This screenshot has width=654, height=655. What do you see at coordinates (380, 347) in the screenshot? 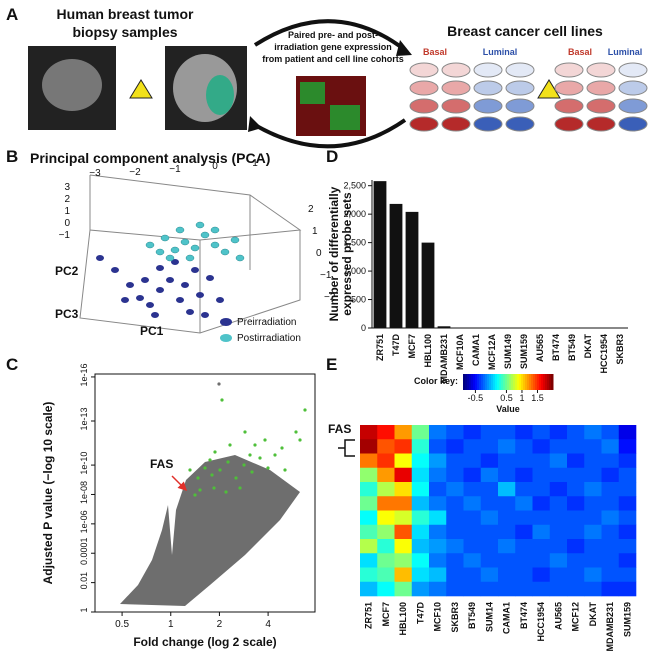
I see `x-tick-label: ZR751` at bounding box center [380, 347].